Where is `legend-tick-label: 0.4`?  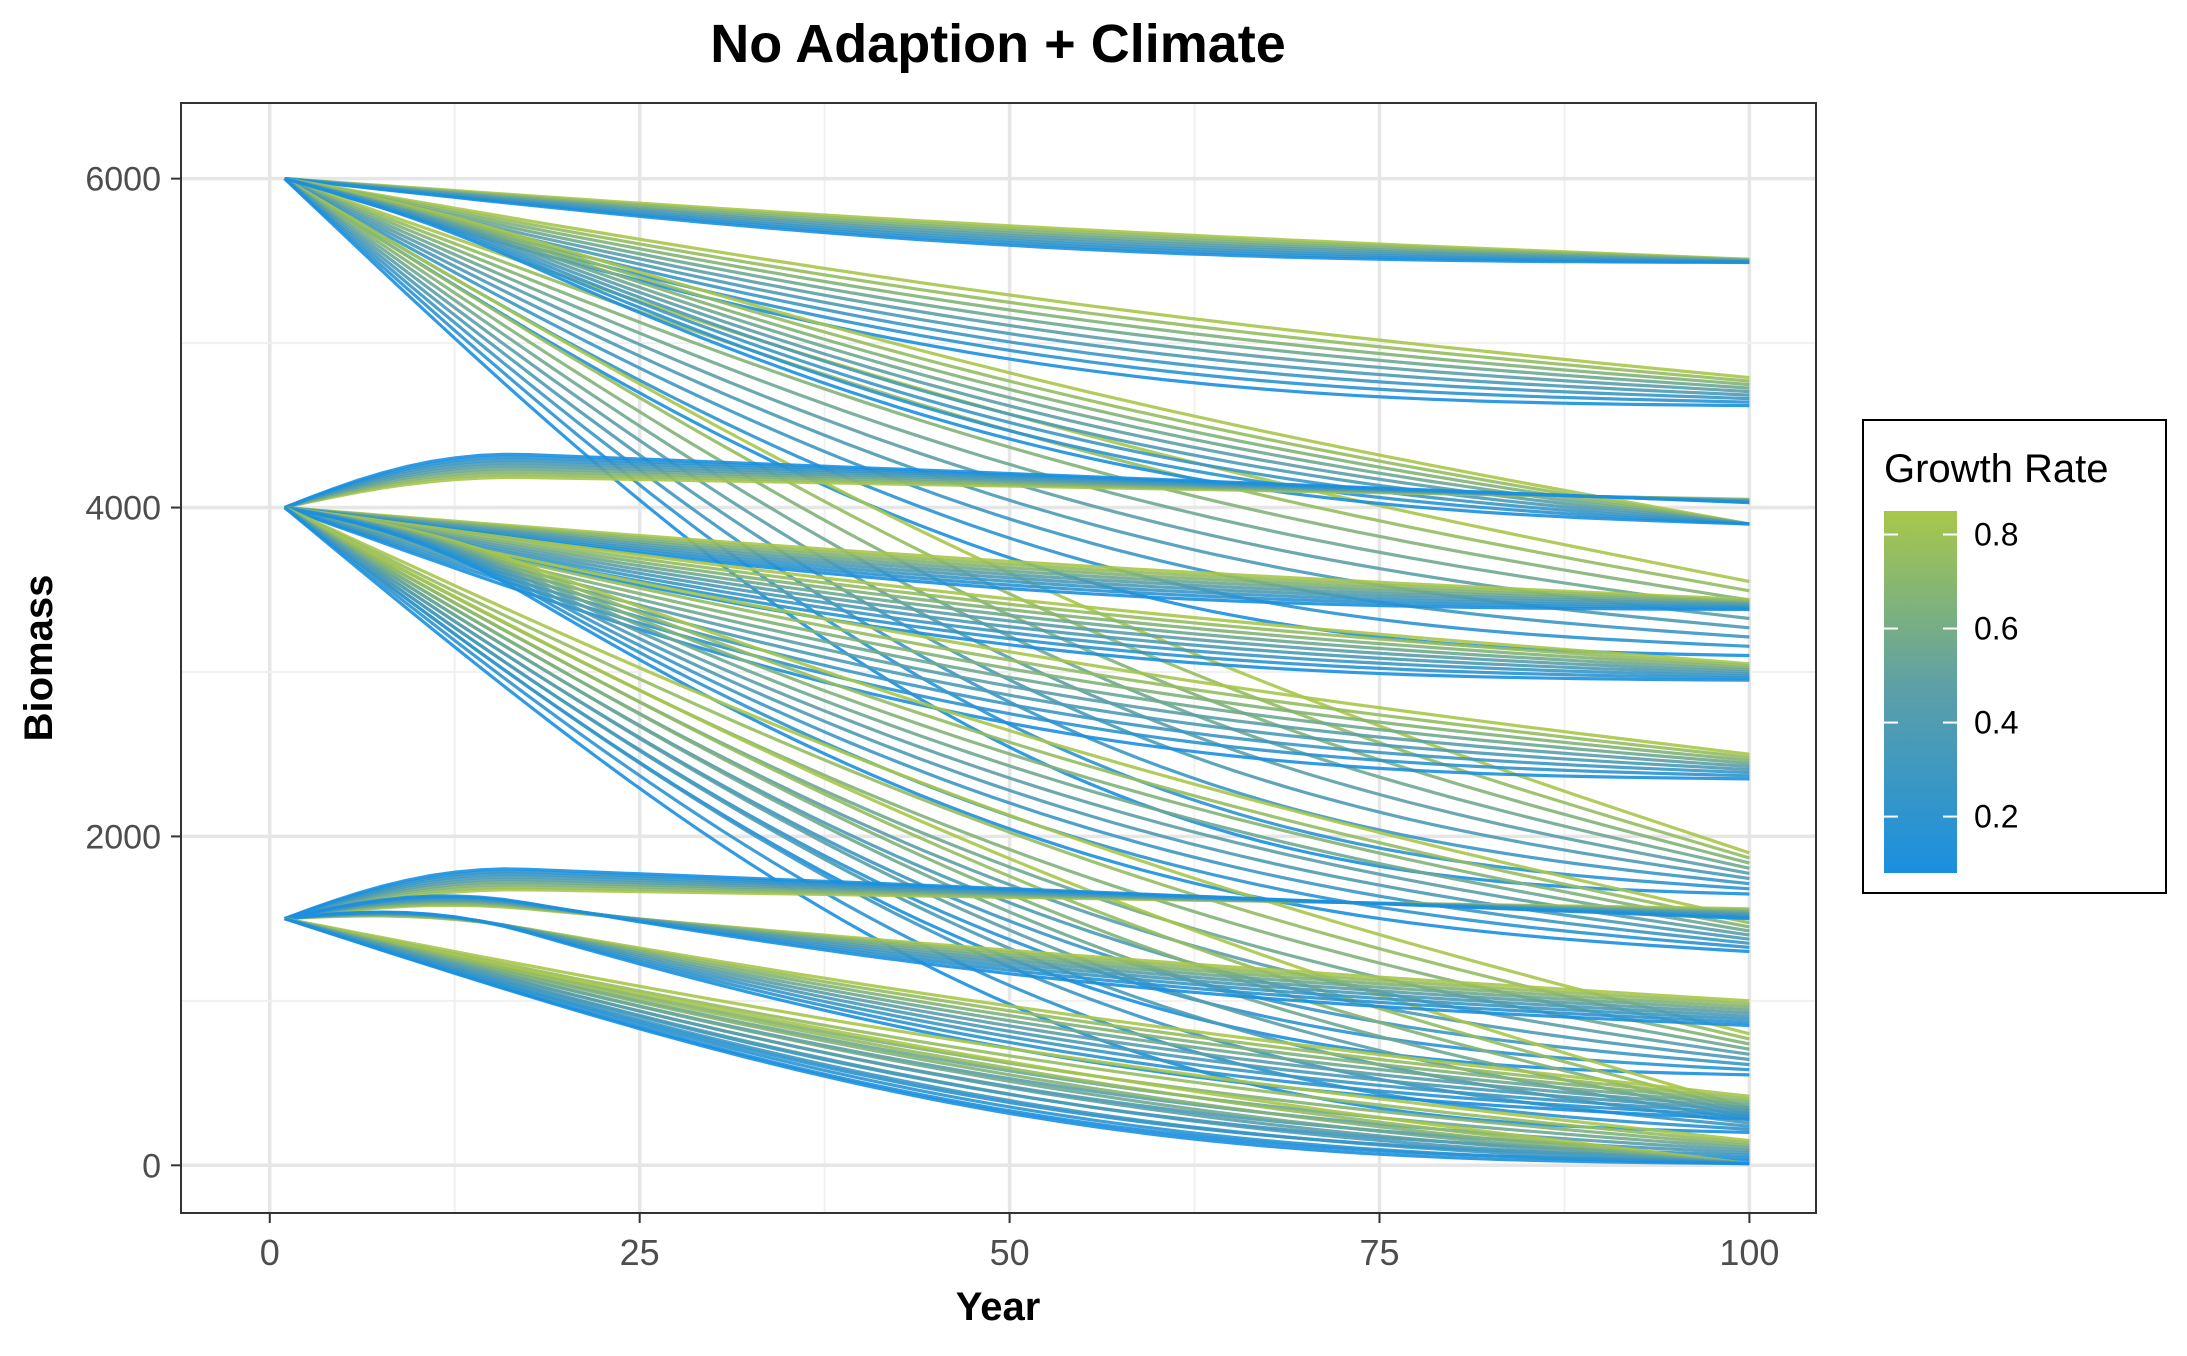 legend-tick-label: 0.4 is located at coordinates (1996, 723).